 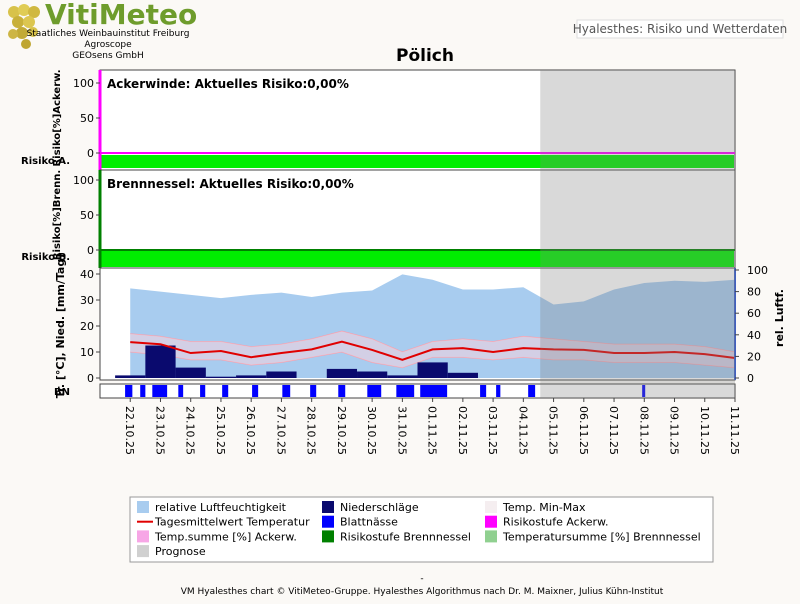 I want to click on badge: Hyalesthes: Risiko und Wetterdaten, so click(x=680, y=29).